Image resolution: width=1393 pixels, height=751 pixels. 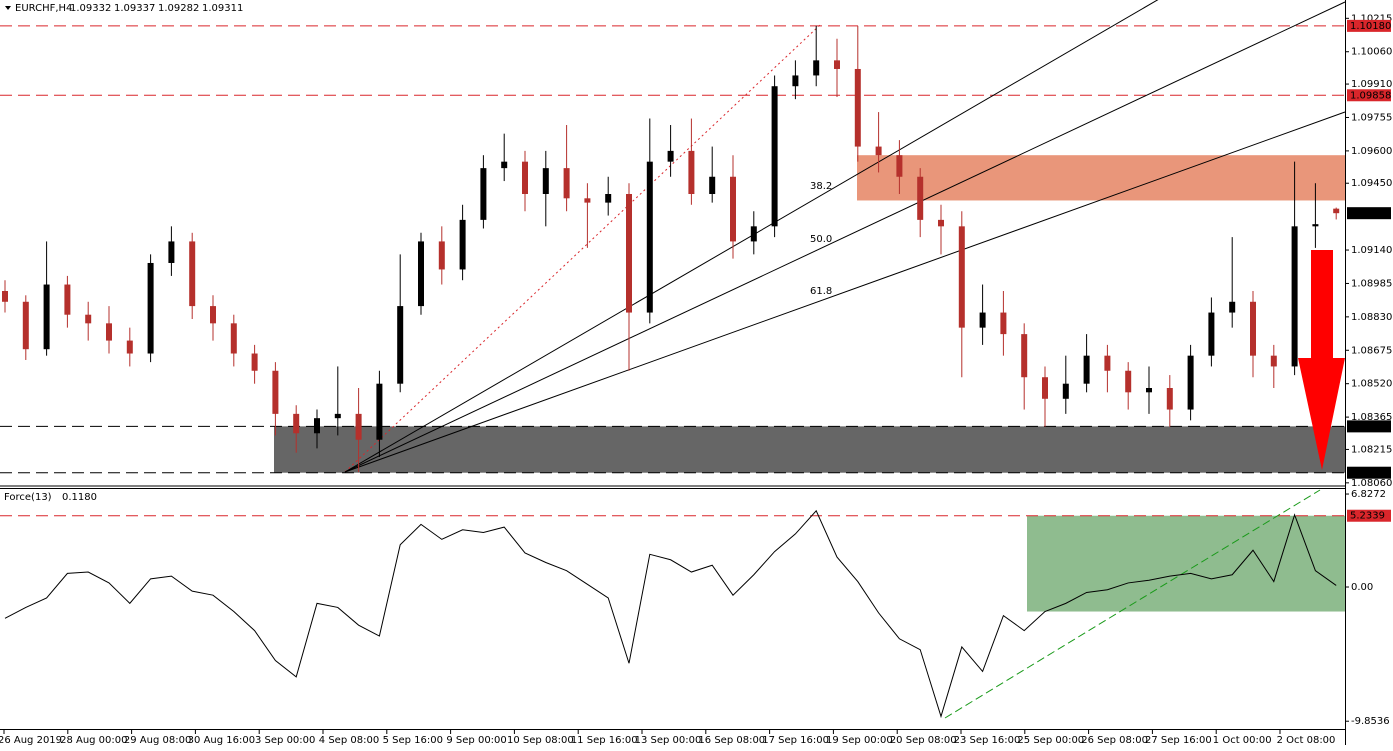 I want to click on header-open: 1.09332, so click(x=90, y=8).